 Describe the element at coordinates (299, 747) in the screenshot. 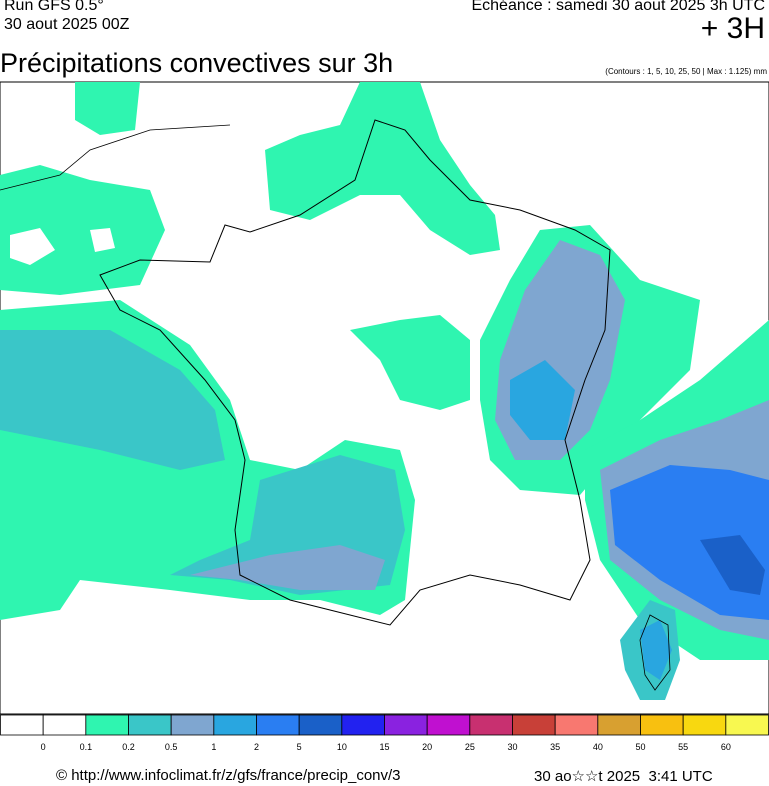

I see `legend-label: 5` at that location.